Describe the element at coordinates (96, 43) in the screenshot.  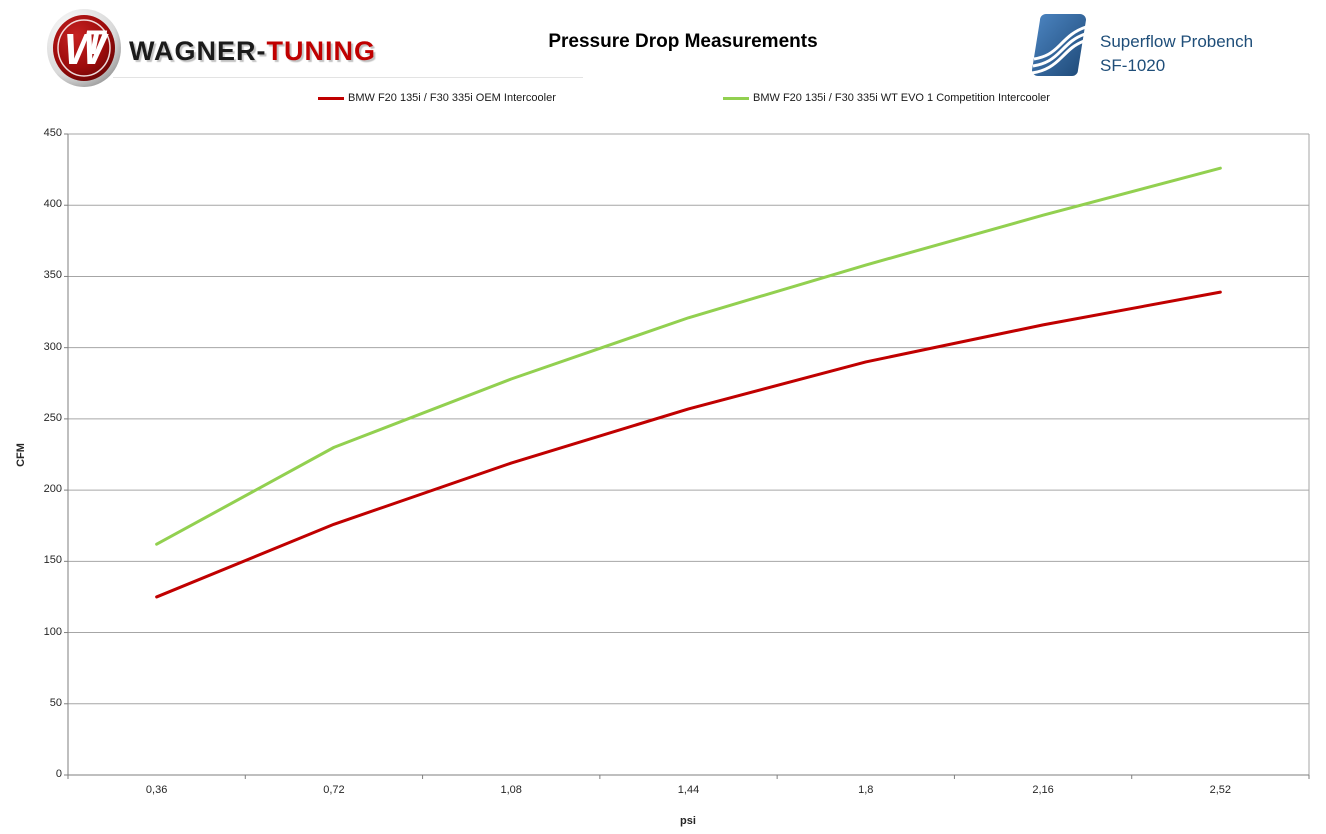
I see `svg-text: T` at that location.